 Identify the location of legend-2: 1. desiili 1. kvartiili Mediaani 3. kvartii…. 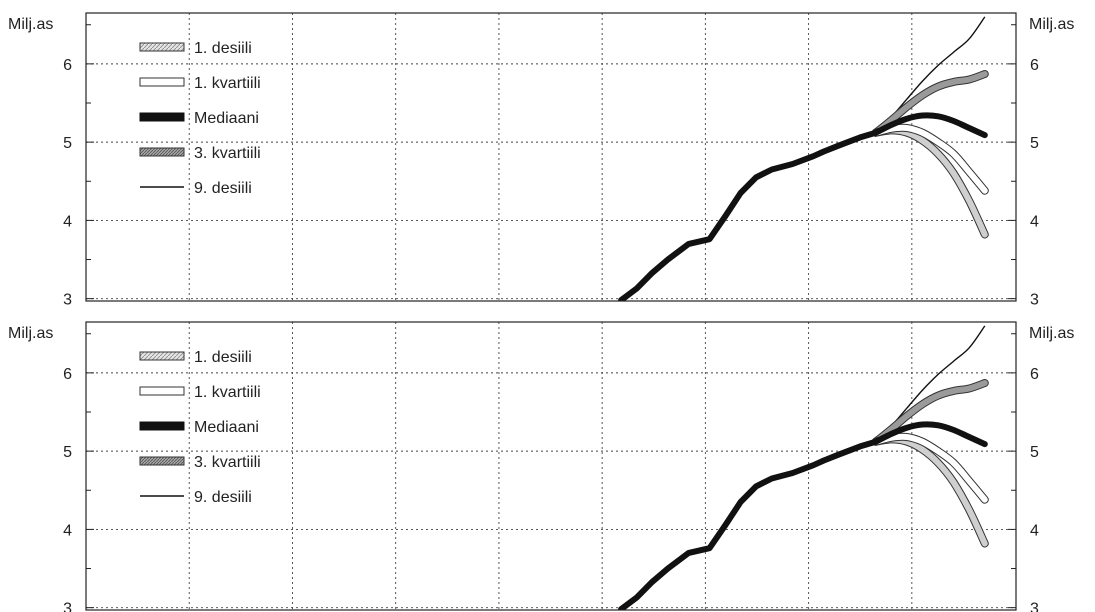
(200, 427).